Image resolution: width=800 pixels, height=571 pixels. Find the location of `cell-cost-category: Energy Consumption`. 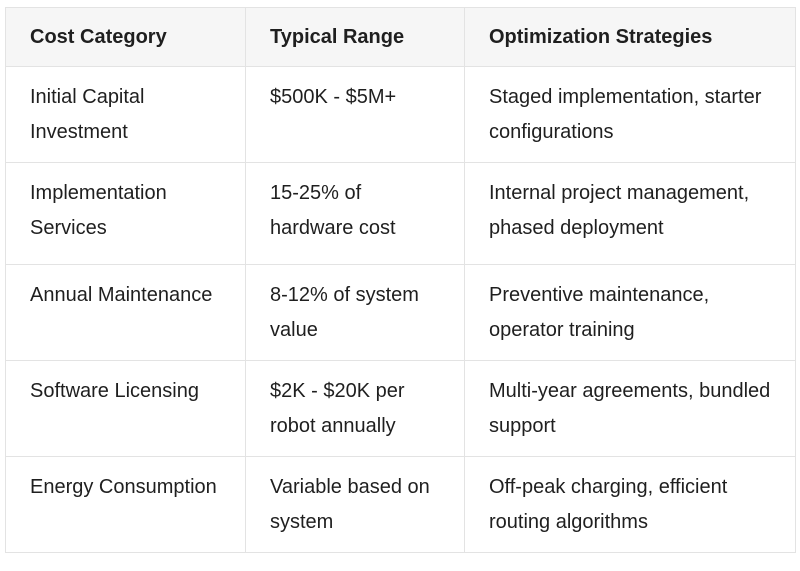

cell-cost-category: Energy Consumption is located at coordinates (125, 504).